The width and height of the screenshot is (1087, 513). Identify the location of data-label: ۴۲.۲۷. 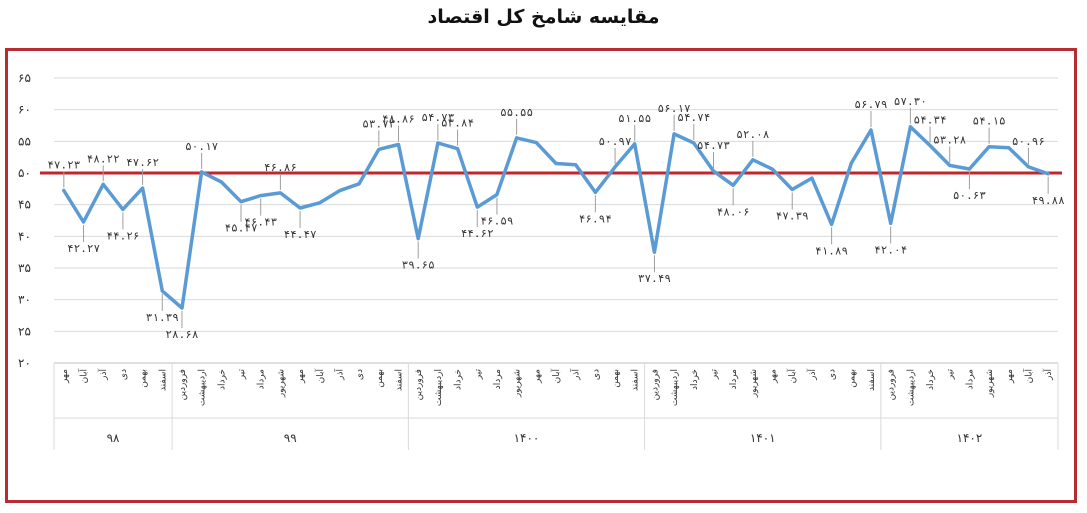
(83, 248).